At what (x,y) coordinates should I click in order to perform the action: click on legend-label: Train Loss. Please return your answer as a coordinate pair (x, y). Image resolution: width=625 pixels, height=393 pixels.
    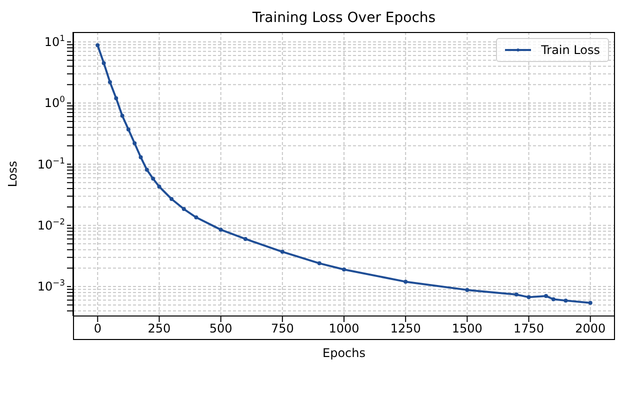
    Looking at the image, I should click on (570, 50).